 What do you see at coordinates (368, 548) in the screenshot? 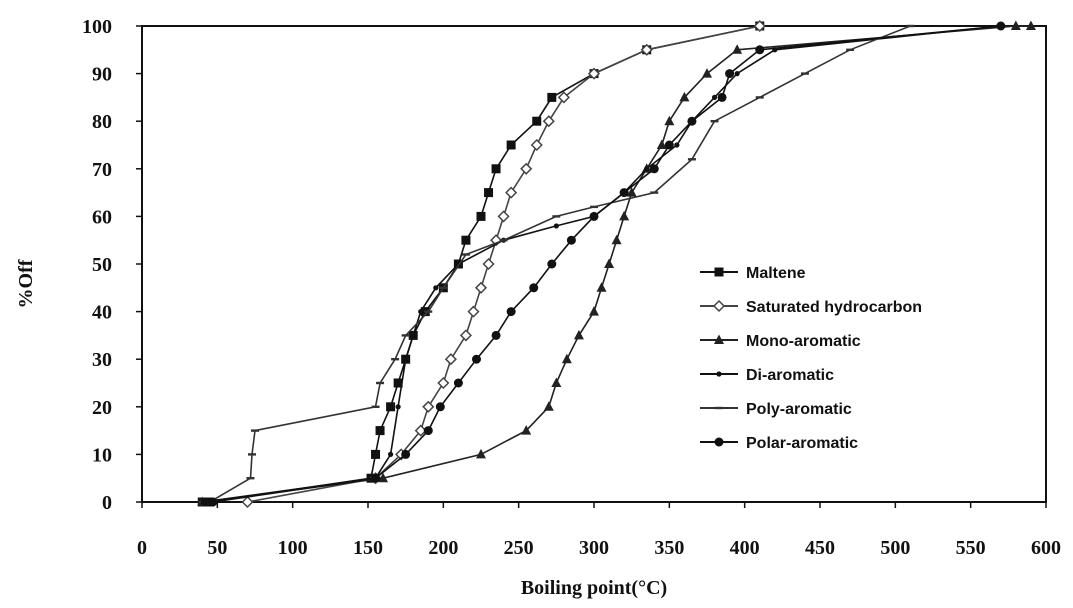
I see `x-tick-label: 150` at bounding box center [368, 548].